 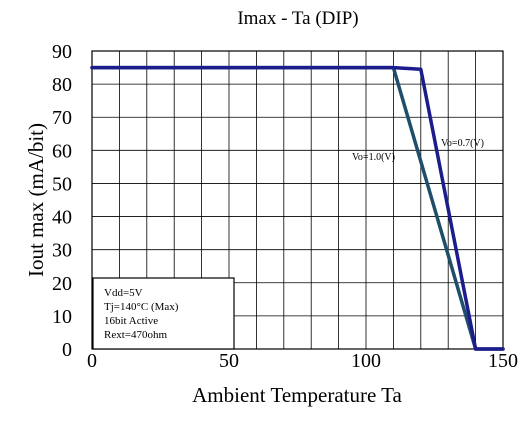 What do you see at coordinates (163, 313) in the screenshot?
I see `conditions-box` at bounding box center [163, 313].